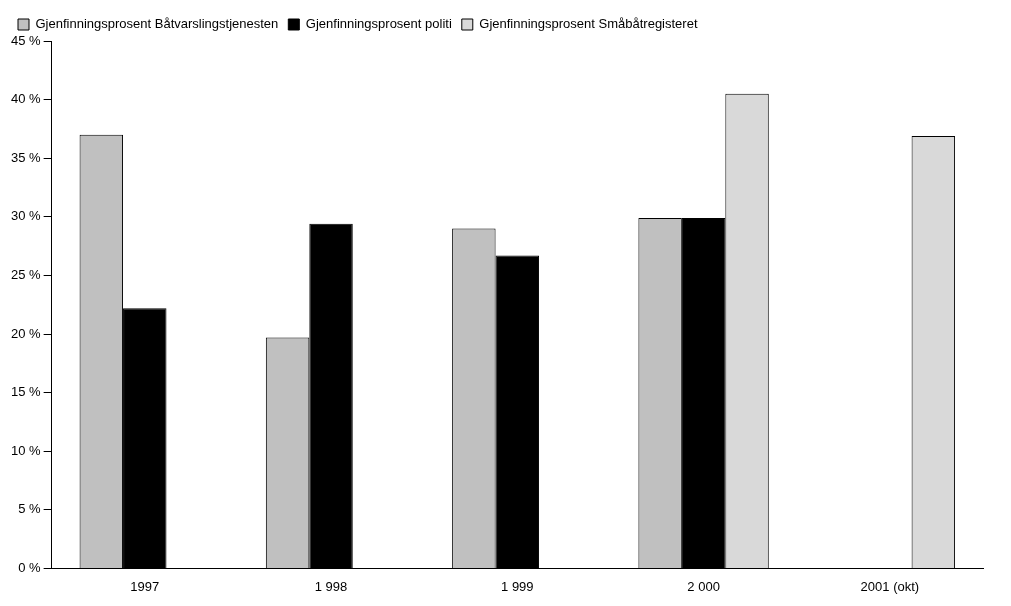 The height and width of the screenshot is (606, 1011). Describe the element at coordinates (331, 586) in the screenshot. I see `x-tick-label: 1 998` at that location.